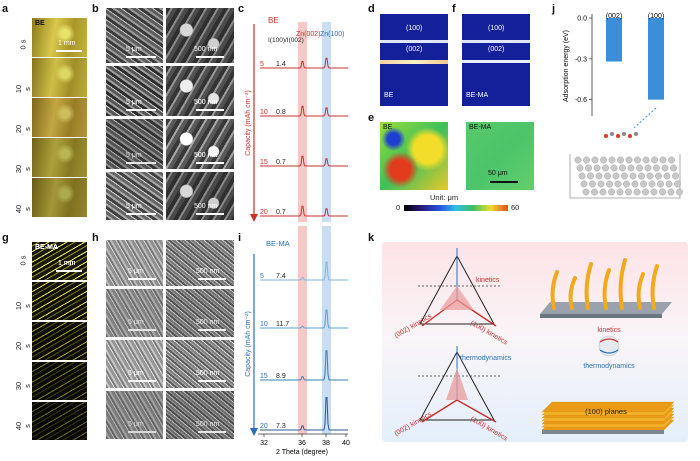  Describe the element at coordinates (281, 426) in the screenshot. I see `ratio-value: 7.3` at that location.